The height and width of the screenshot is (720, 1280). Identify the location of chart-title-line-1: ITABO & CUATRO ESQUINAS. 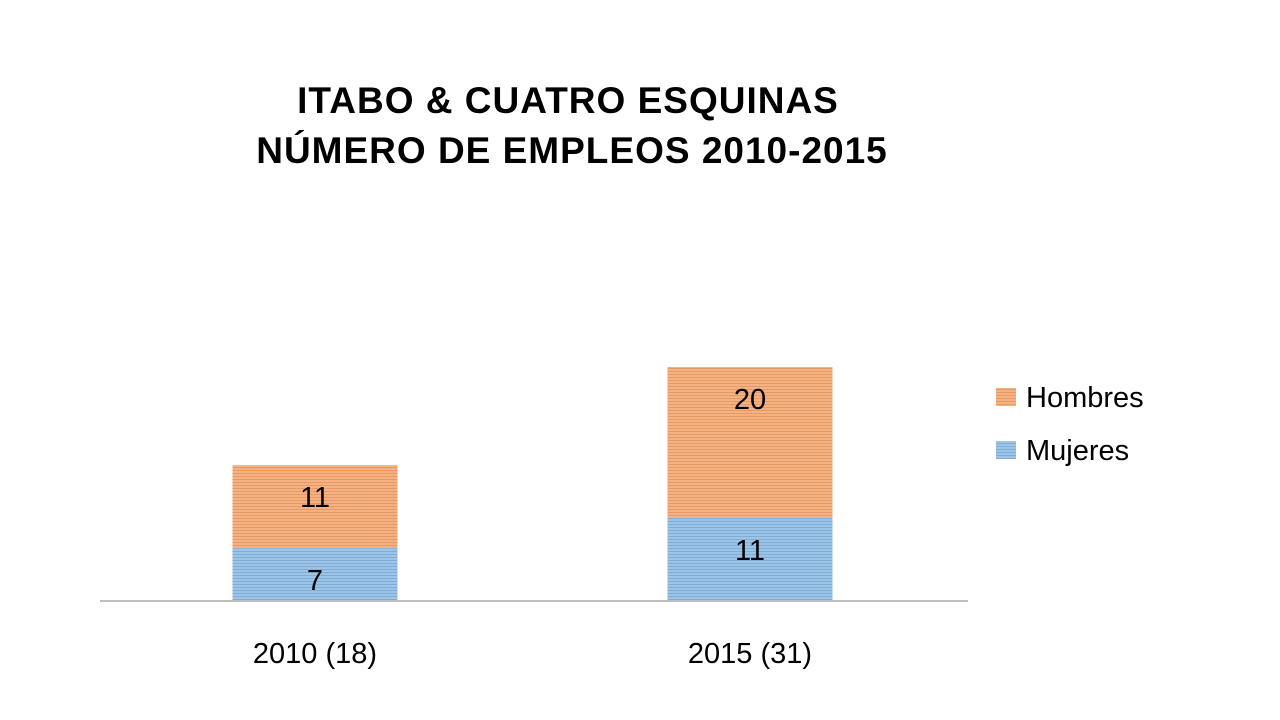
(568, 100).